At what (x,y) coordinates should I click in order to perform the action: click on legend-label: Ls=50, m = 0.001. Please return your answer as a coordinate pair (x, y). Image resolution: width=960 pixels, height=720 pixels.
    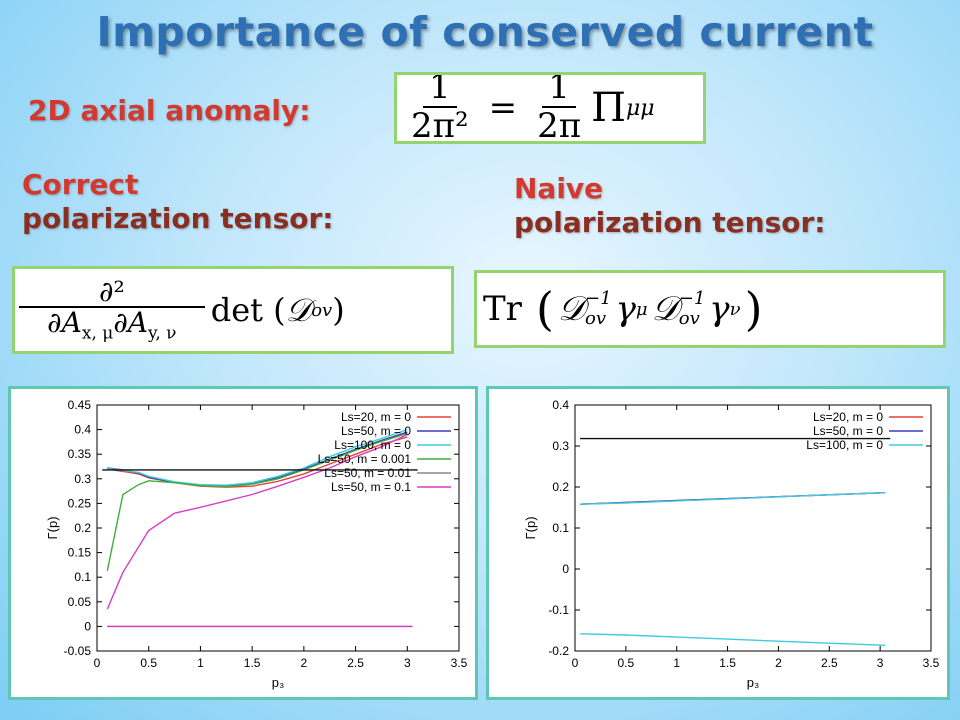
    Looking at the image, I should click on (365, 459).